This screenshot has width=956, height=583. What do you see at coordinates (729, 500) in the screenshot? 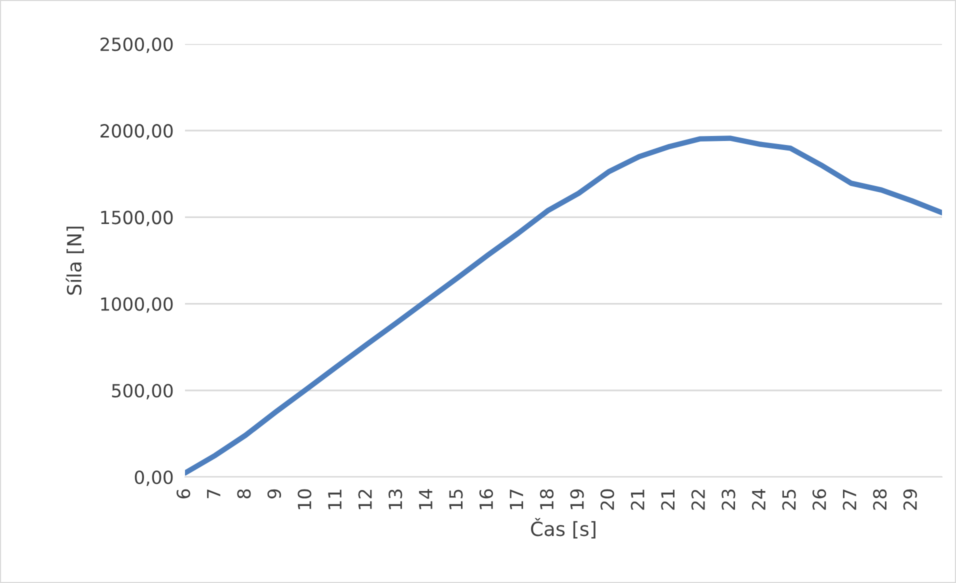
I see `x-tick-label: 23` at bounding box center [729, 500].